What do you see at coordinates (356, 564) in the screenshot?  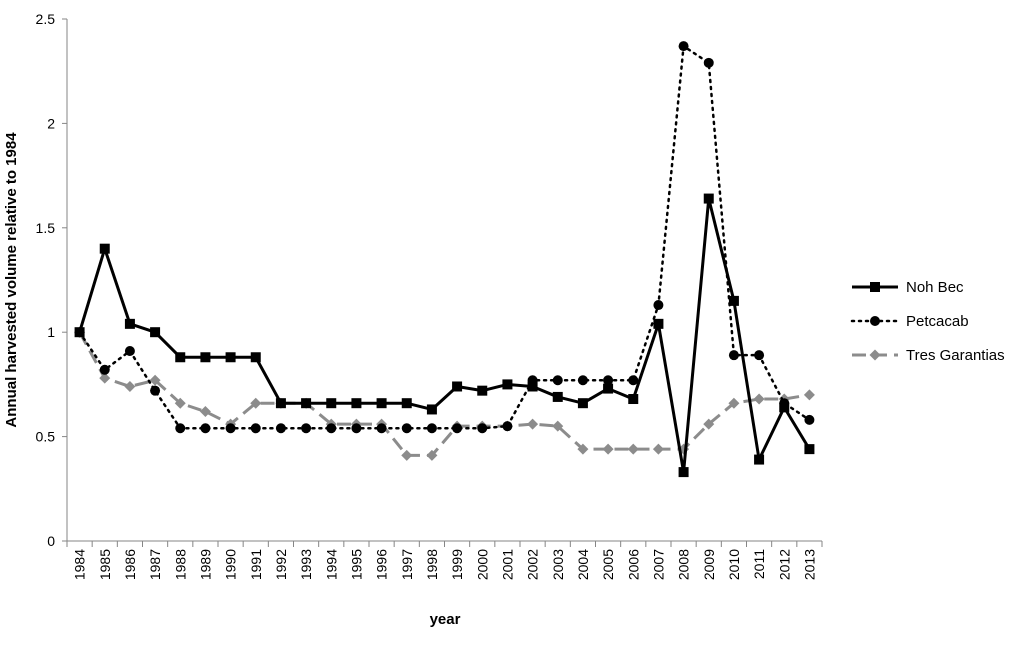 I see `x-tick-label: 1995` at bounding box center [356, 564].